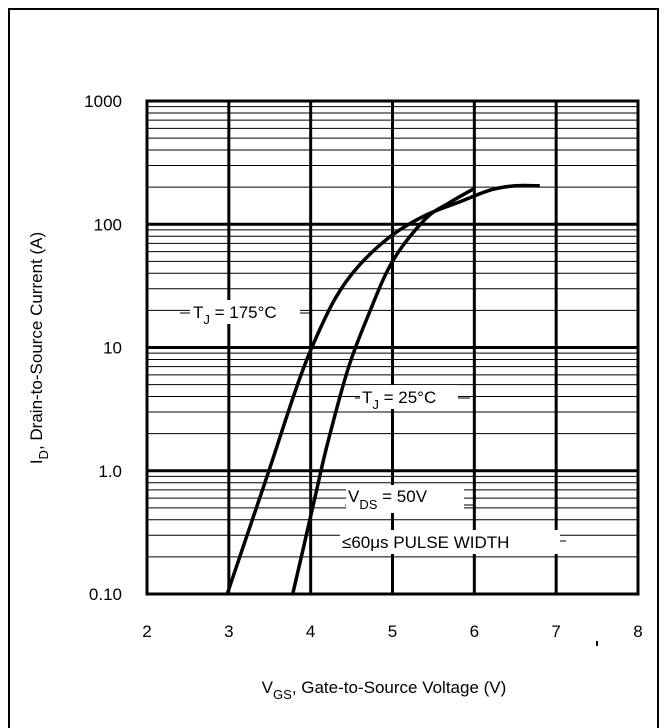  What do you see at coordinates (388, 499) in the screenshot?
I see `annotation-vds-text: VDS = 50V` at bounding box center [388, 499].